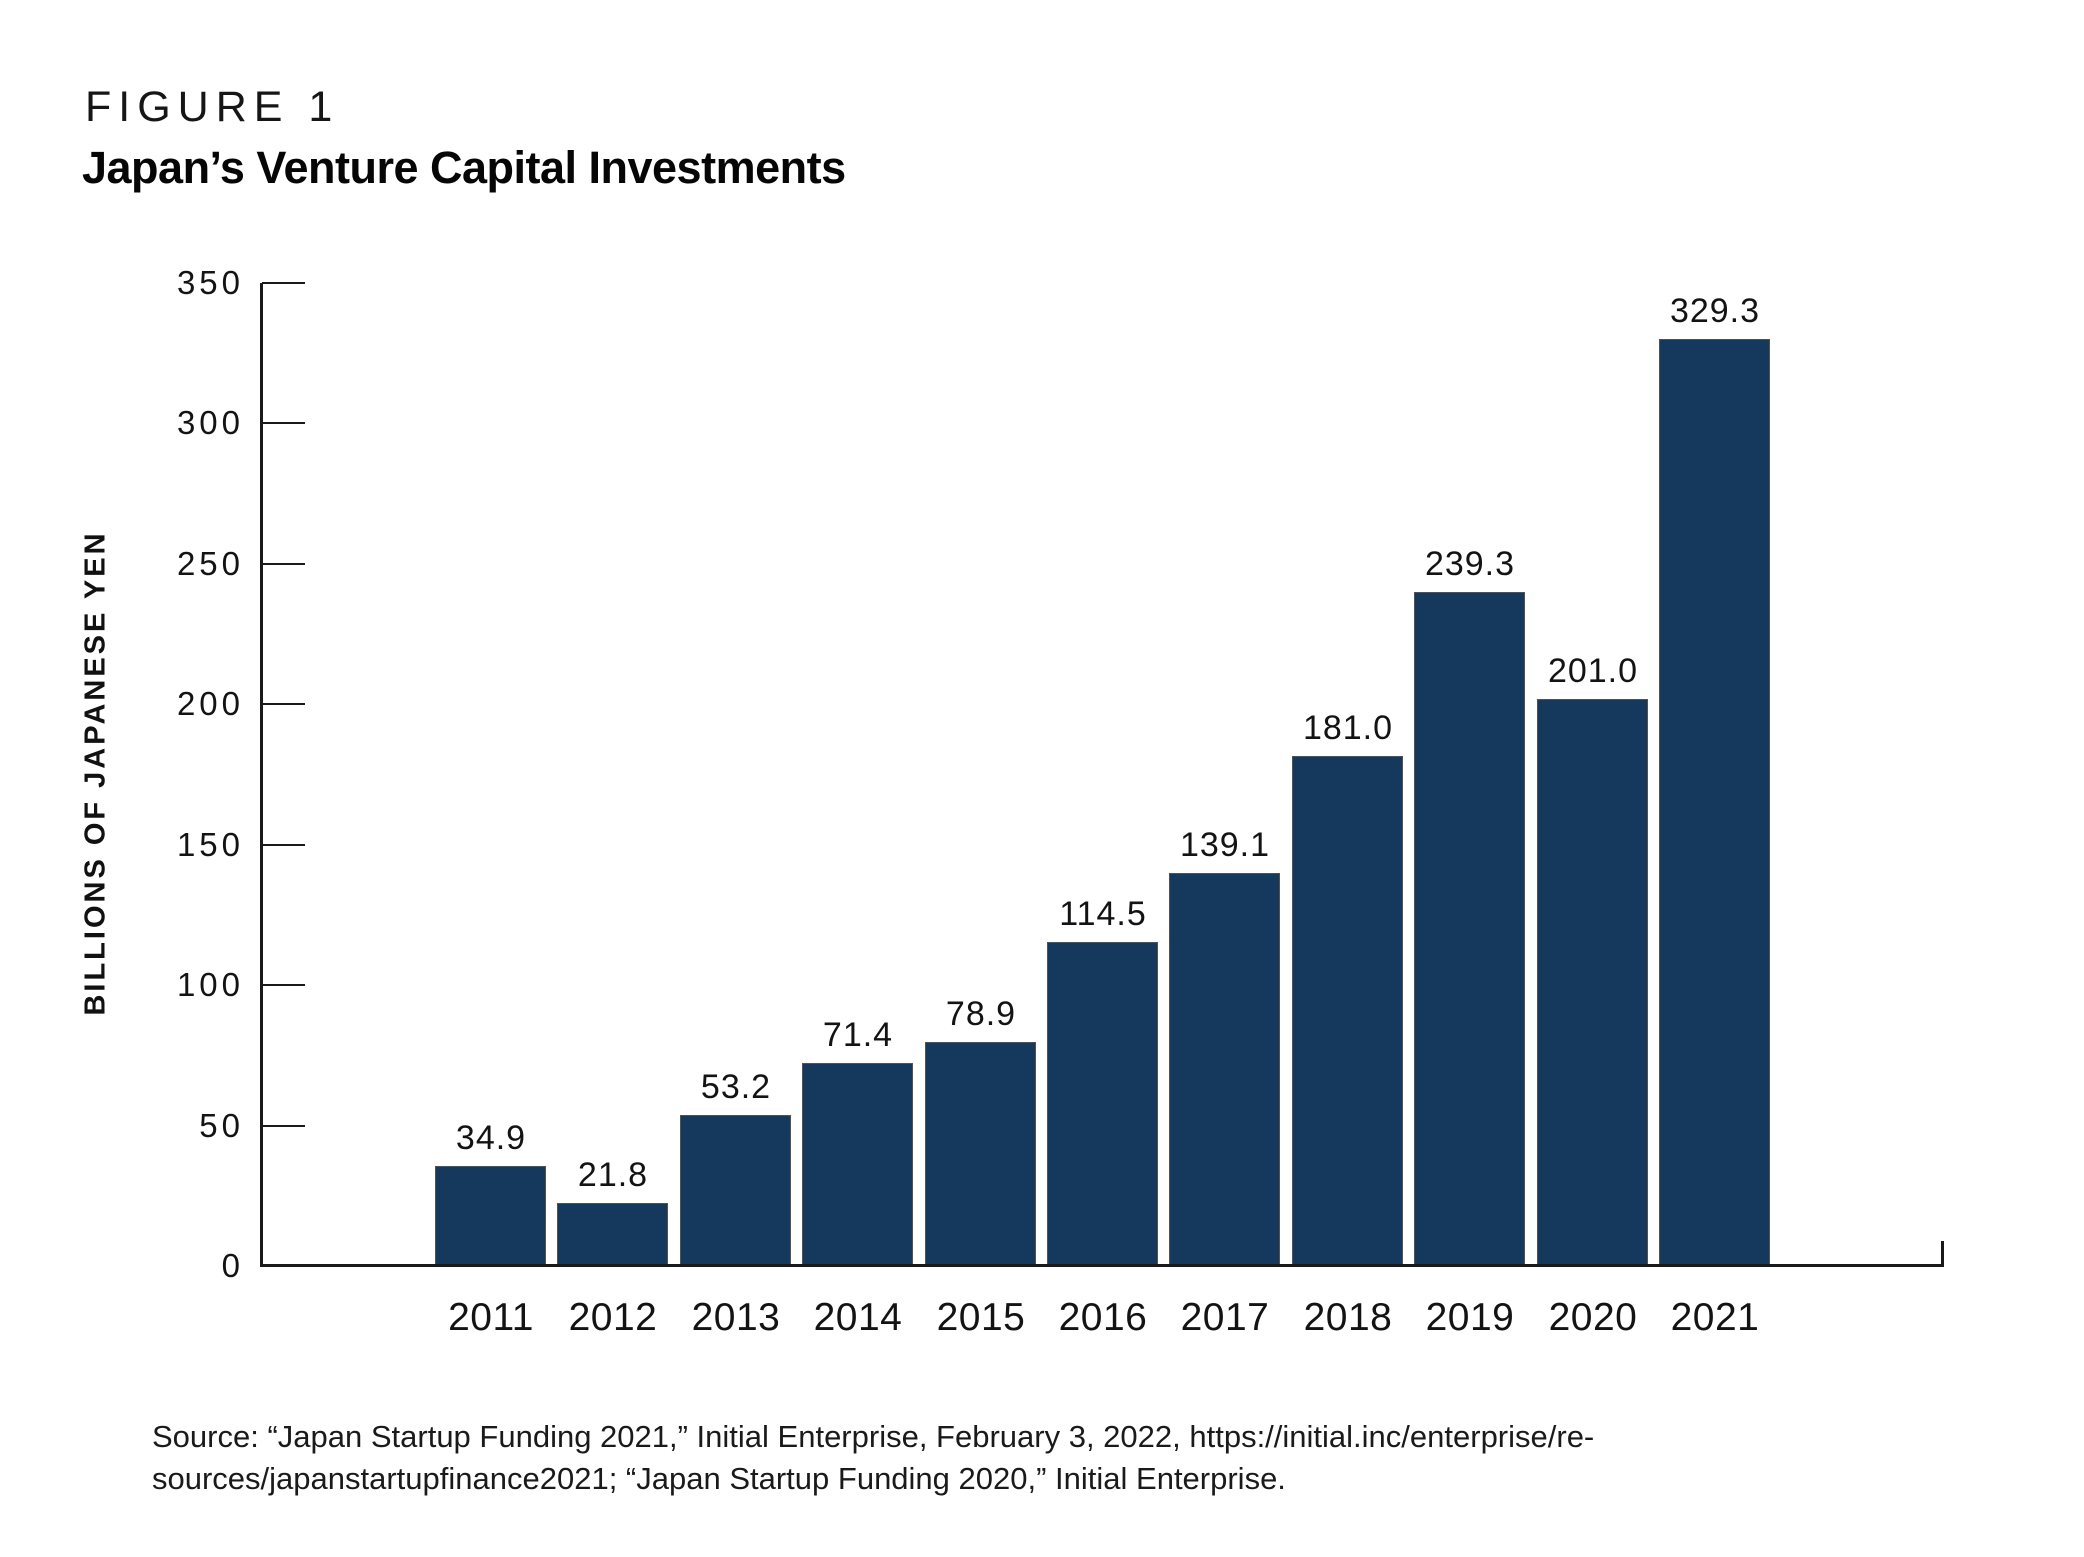 The height and width of the screenshot is (1557, 2084). Describe the element at coordinates (1715, 311) in the screenshot. I see `bar-value-label-2021: 329.3` at that location.